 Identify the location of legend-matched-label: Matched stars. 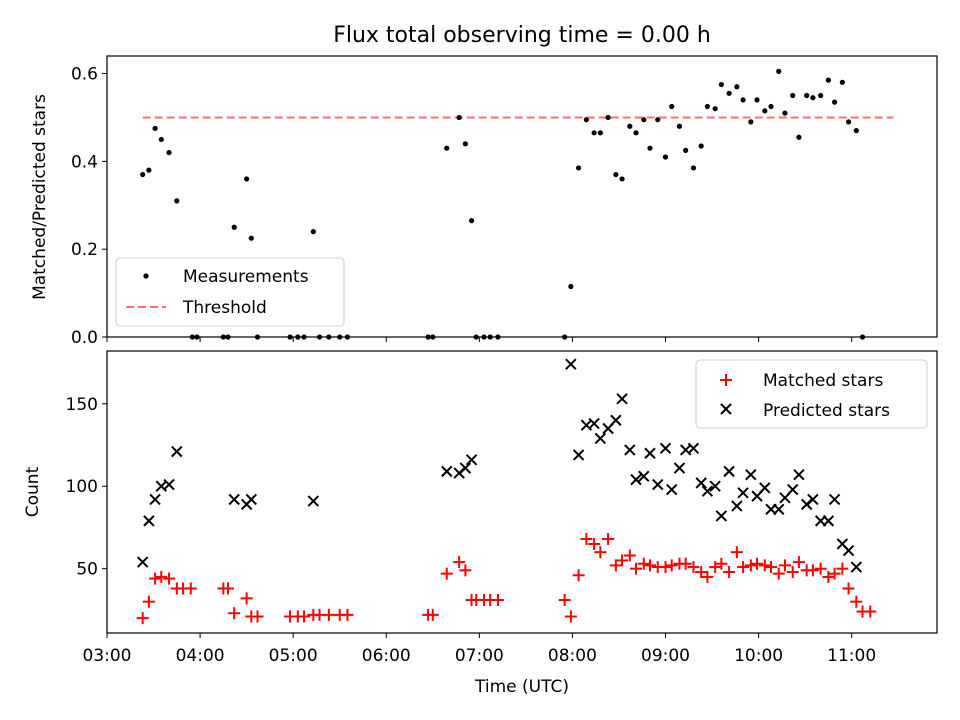
(823, 381).